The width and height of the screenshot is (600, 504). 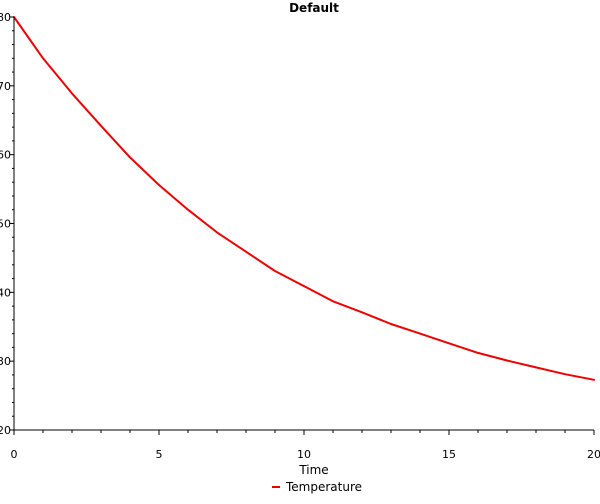 I want to click on y-axis-ticks: 20 30 40 50 60 70 80, so click(x=7, y=224).